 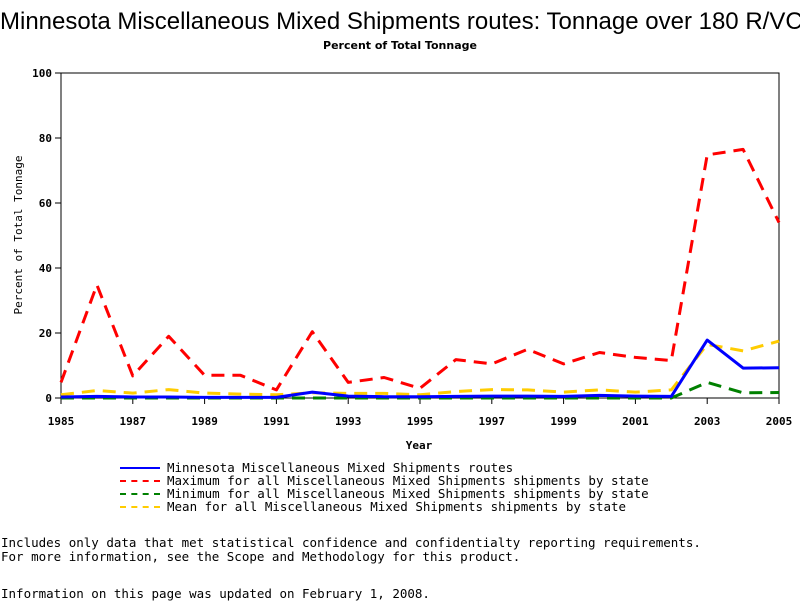 I want to click on x-tick-label: 1995, so click(x=420, y=421).